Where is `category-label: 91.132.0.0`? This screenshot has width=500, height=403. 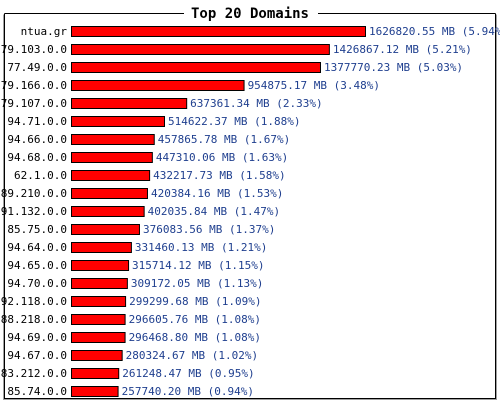 category-label: 91.132.0.0 is located at coordinates (34, 211).